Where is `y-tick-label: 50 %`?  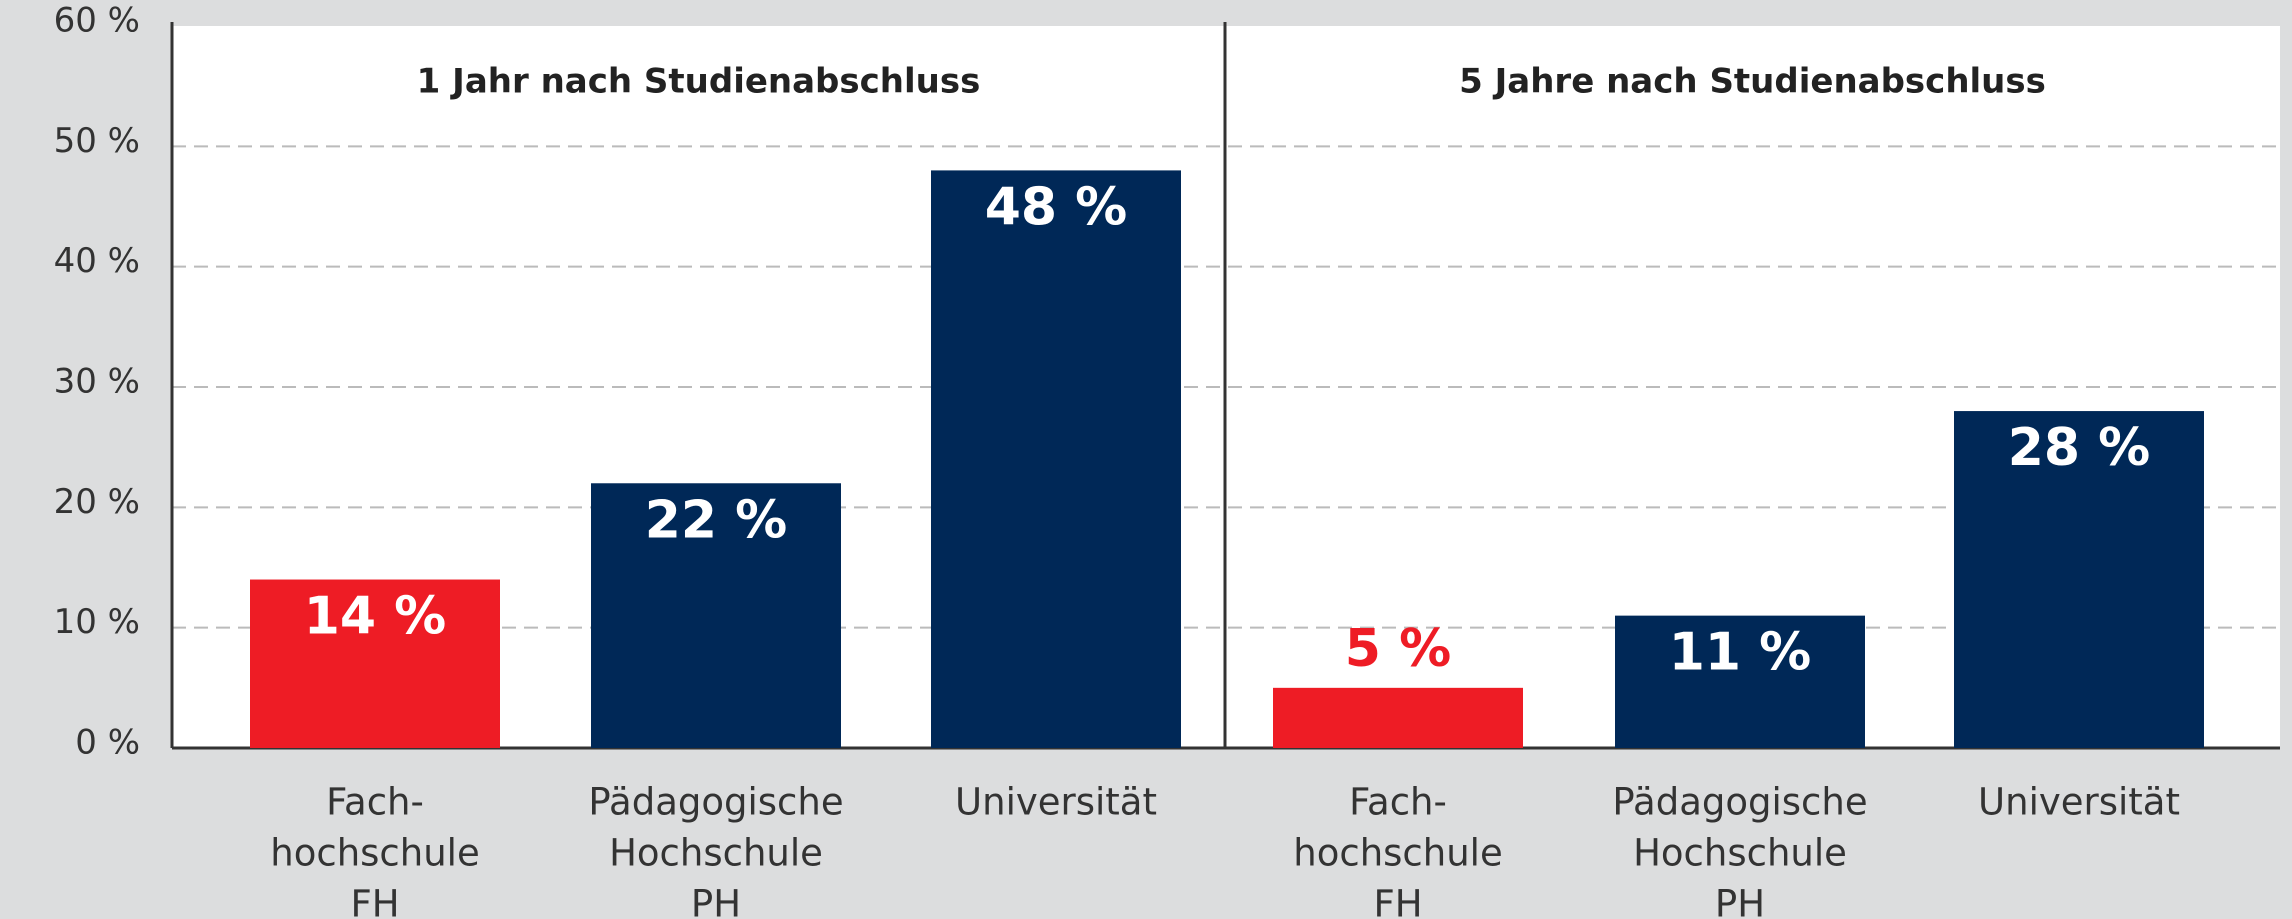 y-tick-label: 50 % is located at coordinates (97, 141).